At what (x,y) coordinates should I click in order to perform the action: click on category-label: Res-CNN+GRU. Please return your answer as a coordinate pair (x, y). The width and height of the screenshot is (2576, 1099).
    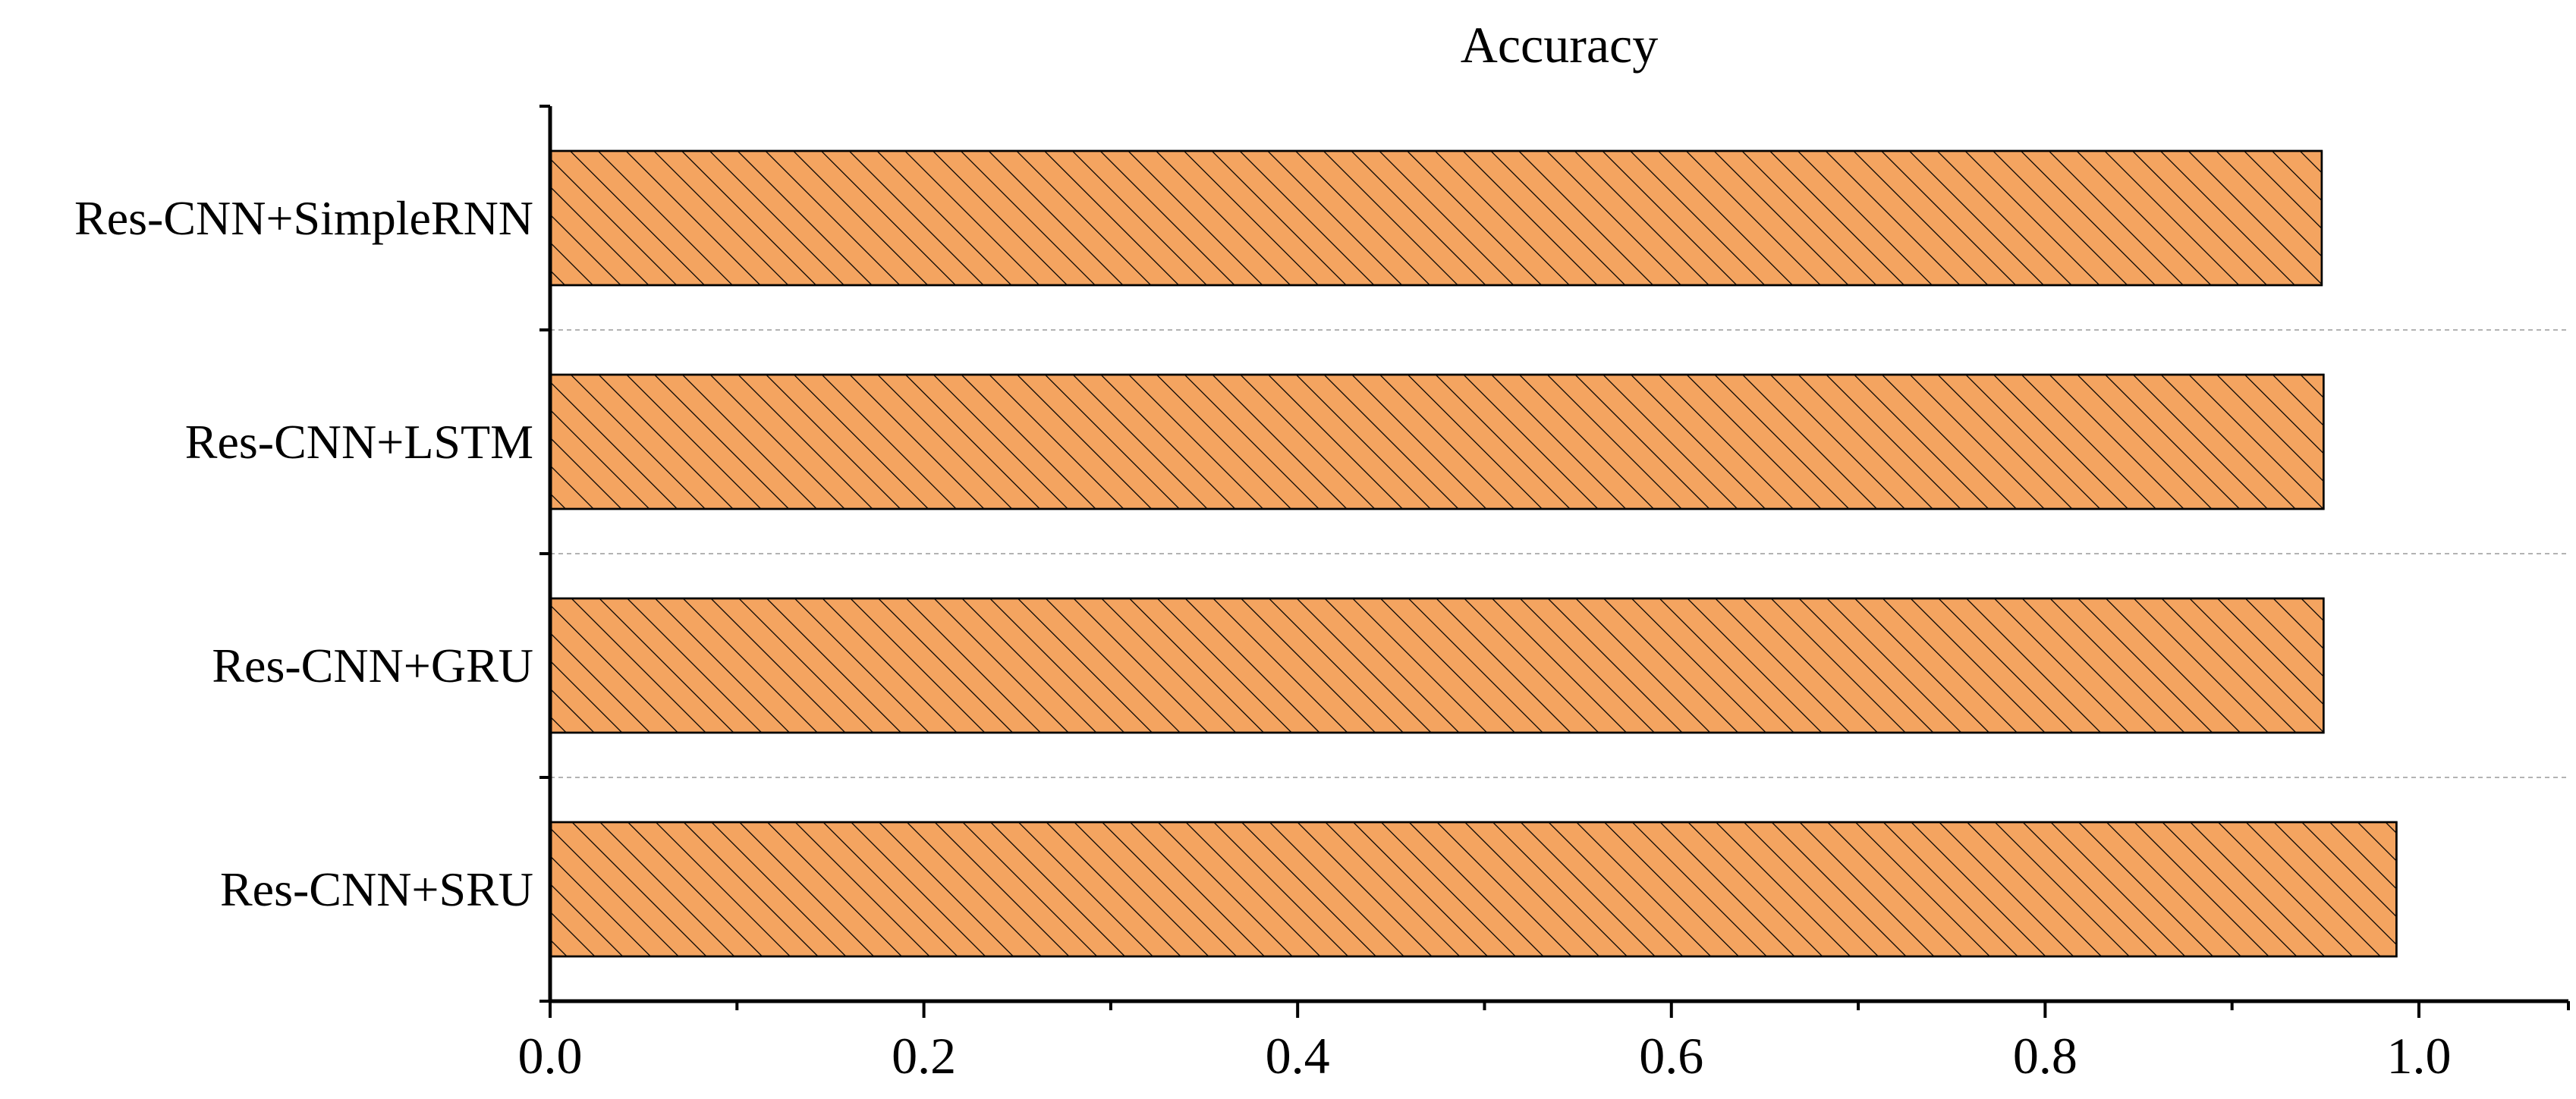
    Looking at the image, I should click on (372, 665).